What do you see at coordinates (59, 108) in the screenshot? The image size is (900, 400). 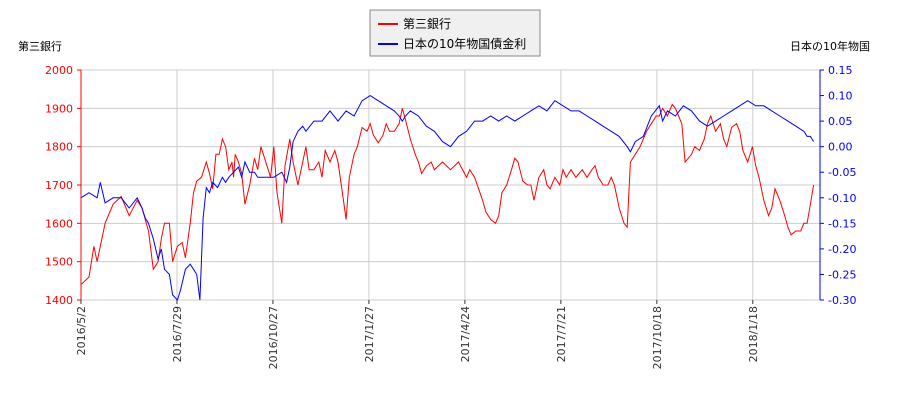 I see `left-tick-label: 1900` at bounding box center [59, 108].